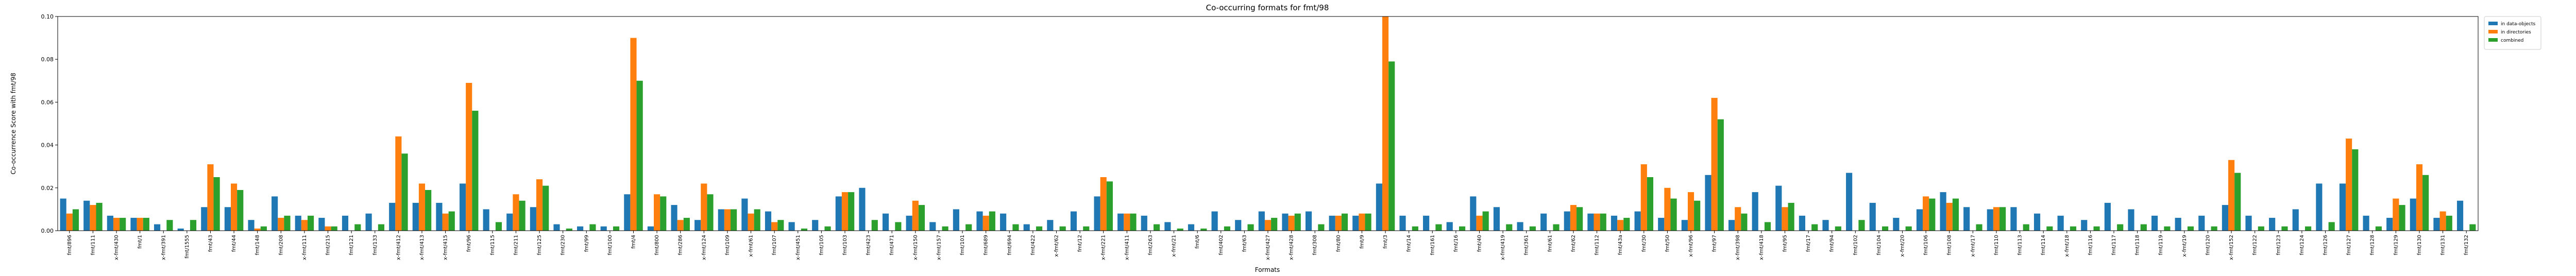 Image resolution: width=2576 pixels, height=276 pixels. I want to click on x-tick-label: fmt/121, so click(351, 245).